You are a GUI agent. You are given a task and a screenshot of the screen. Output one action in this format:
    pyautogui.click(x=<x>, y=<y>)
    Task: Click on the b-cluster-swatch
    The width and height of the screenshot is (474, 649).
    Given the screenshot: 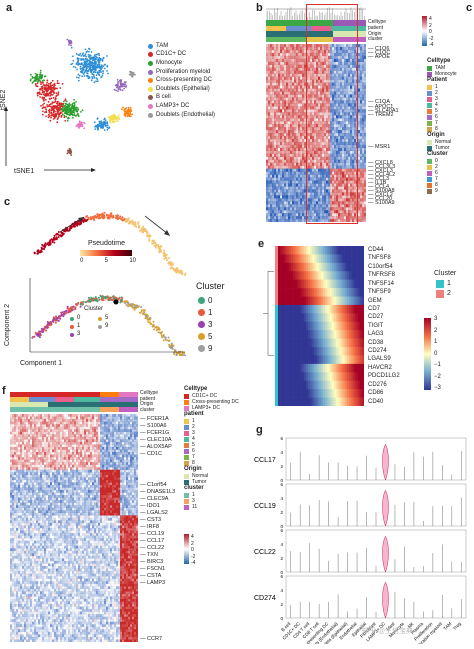 What is the action you would take?
    pyautogui.click(x=429, y=191)
    